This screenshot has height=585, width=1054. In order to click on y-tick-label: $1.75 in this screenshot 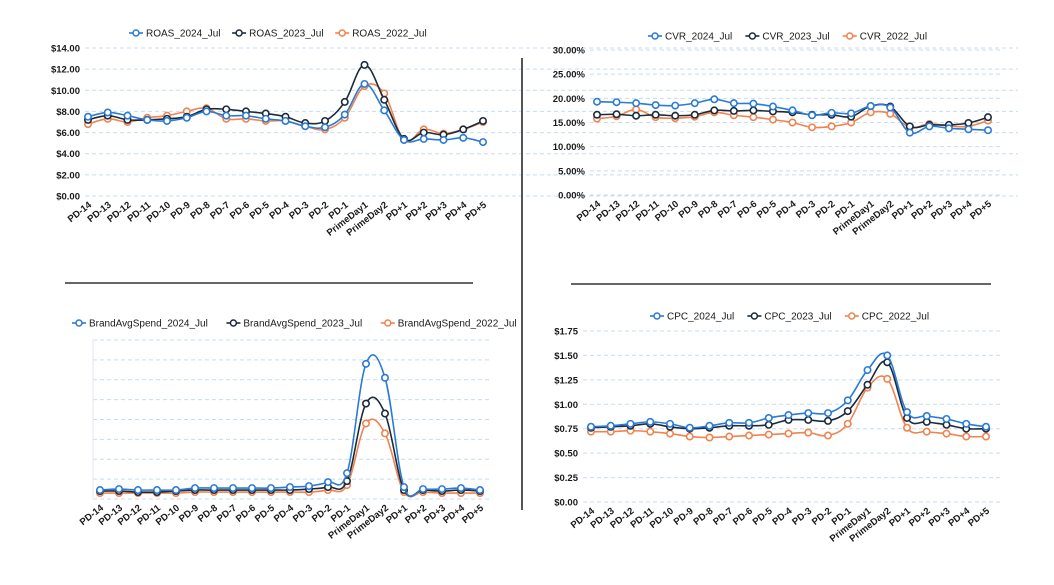, I will do `click(566, 332)`.